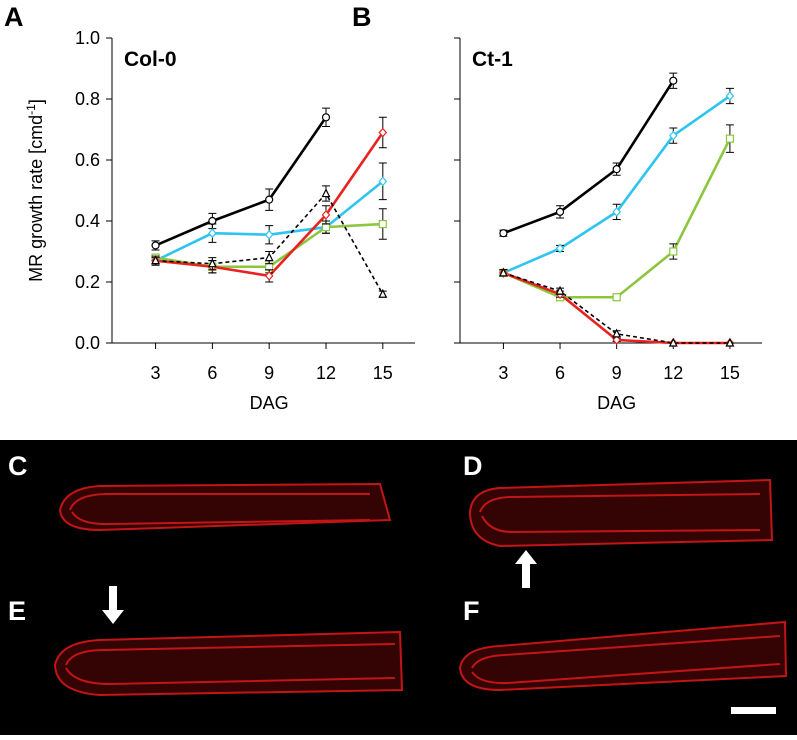 This screenshot has width=797, height=740. What do you see at coordinates (87, 282) in the screenshot?
I see `y-tick-label: 0.2` at bounding box center [87, 282].